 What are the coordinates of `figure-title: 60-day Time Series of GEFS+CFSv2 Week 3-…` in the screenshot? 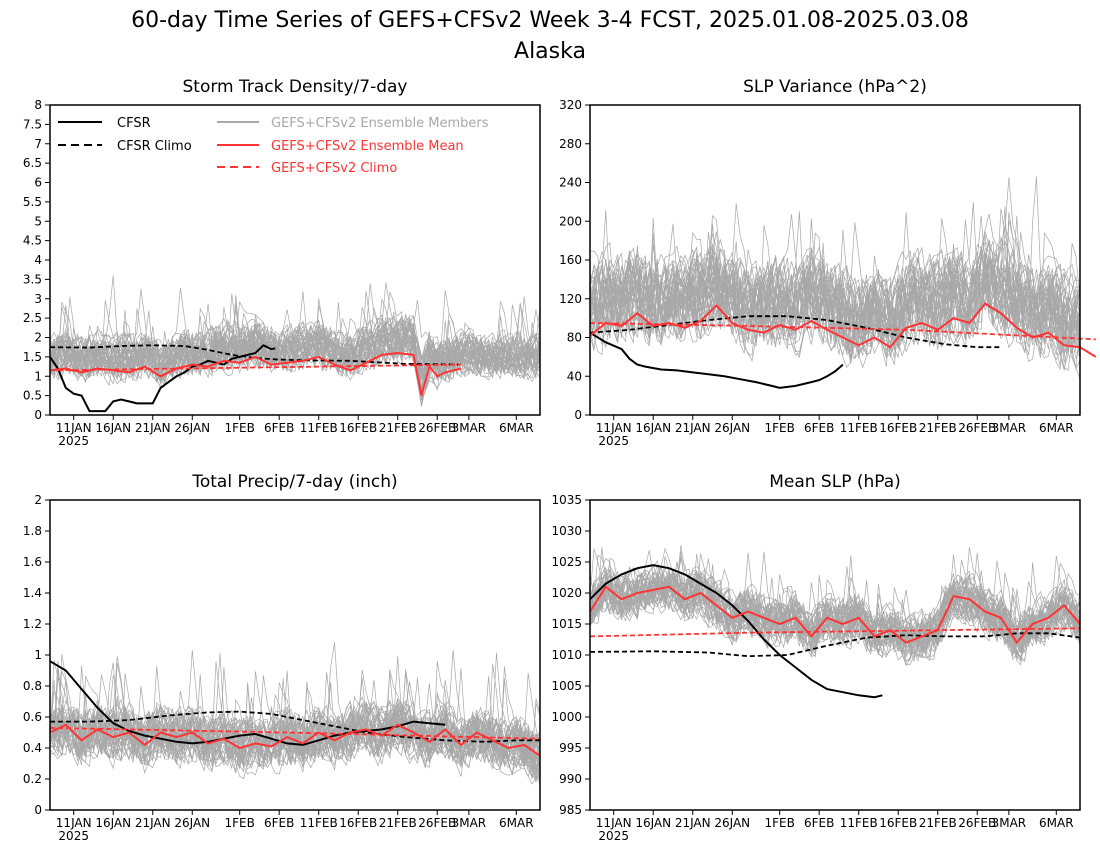 It's located at (550, 20).